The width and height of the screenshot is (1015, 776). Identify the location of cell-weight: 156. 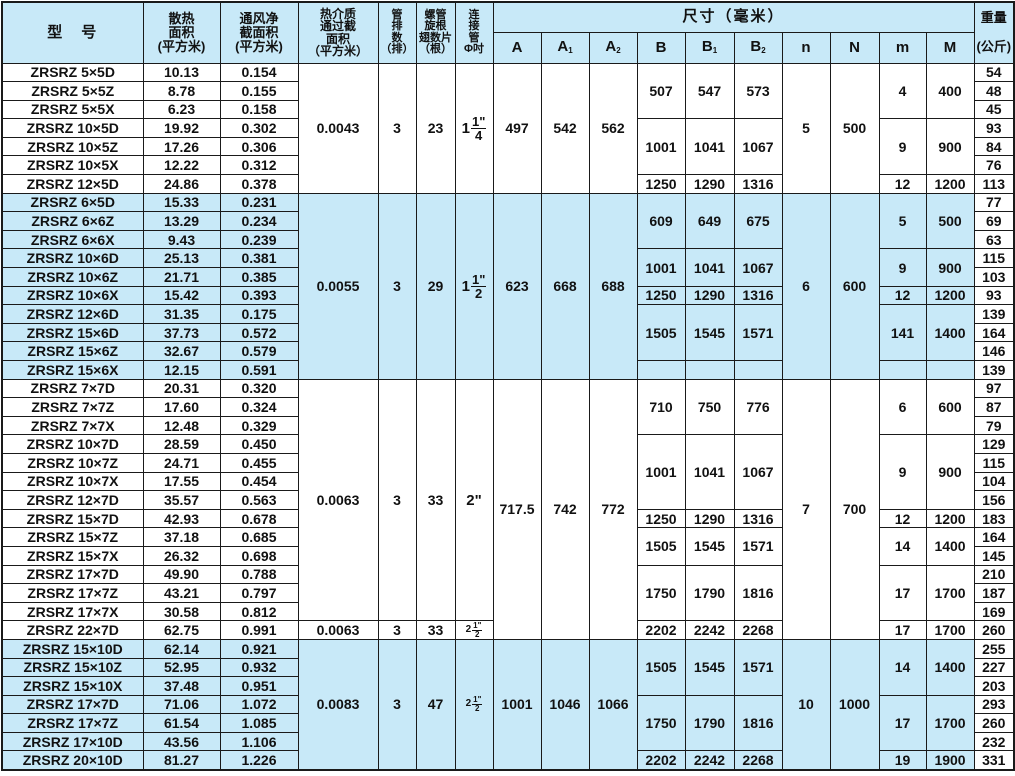
(994, 500).